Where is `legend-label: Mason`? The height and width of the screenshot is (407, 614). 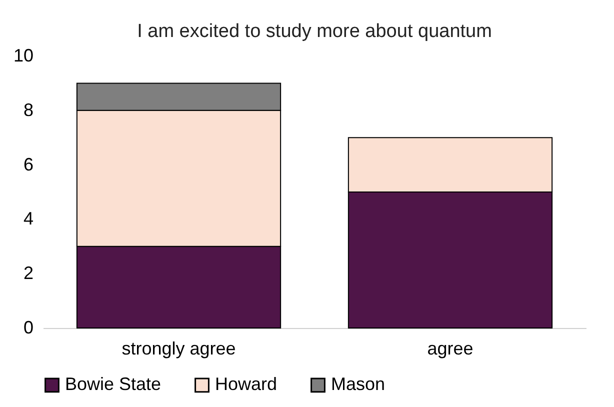
legend-label: Mason is located at coordinates (358, 384).